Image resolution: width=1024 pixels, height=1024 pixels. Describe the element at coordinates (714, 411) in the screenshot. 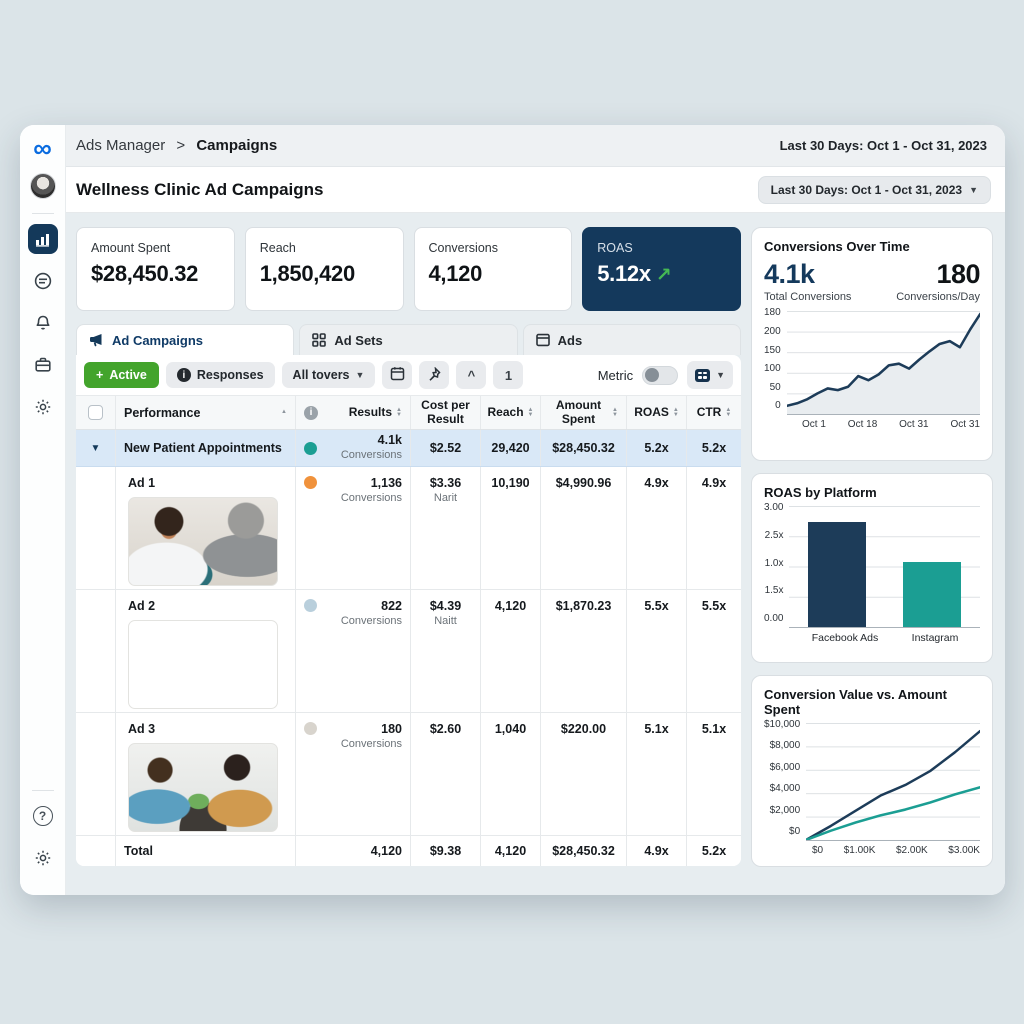

I see `column-header-ctr: CTR ▲ ▼` at that location.